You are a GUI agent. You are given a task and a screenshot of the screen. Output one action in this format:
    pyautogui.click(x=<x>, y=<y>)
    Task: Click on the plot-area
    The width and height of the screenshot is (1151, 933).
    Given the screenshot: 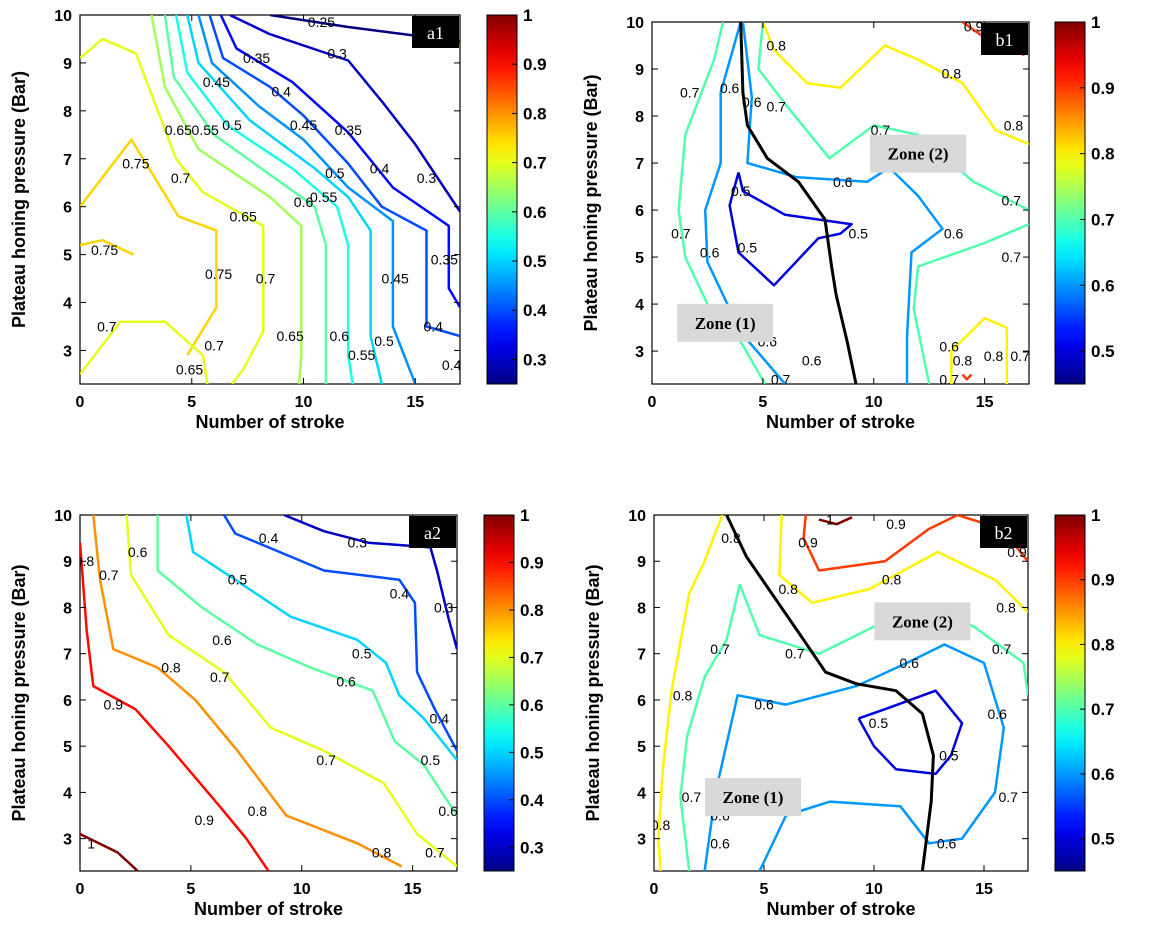 What is the action you would take?
    pyautogui.click(x=270, y=199)
    